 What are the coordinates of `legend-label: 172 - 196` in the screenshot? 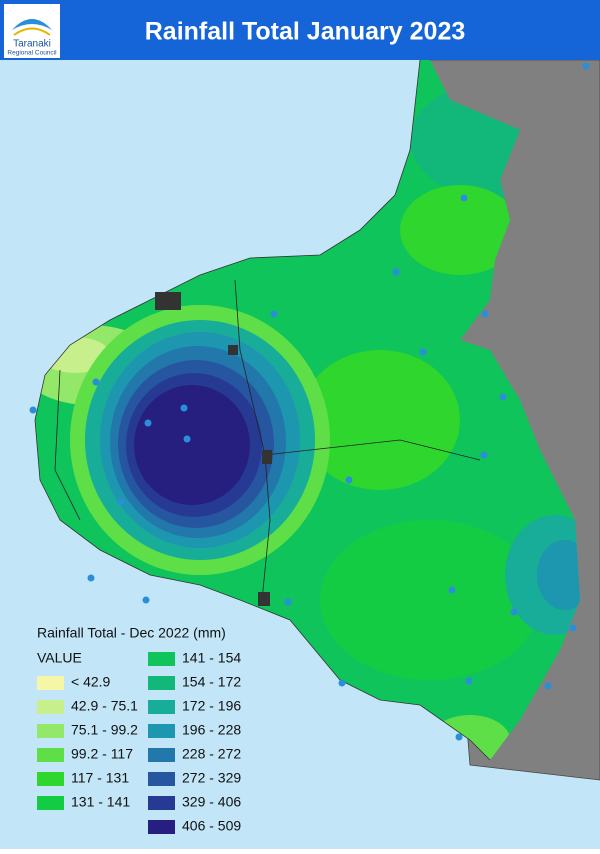 It's located at (211, 706).